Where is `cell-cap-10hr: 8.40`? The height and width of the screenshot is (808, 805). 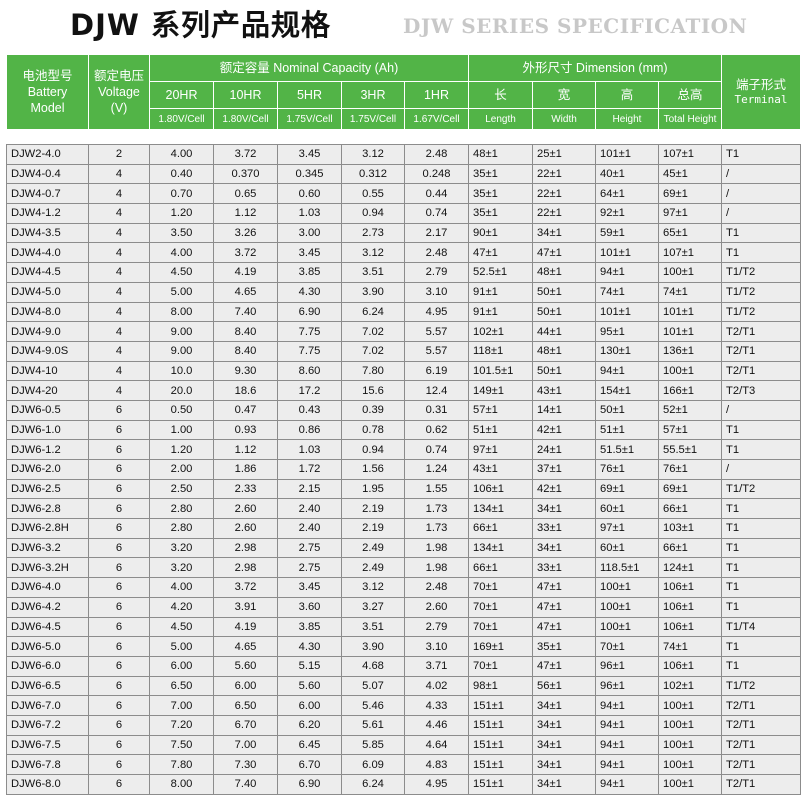
cell-cap-10hr: 8.40 is located at coordinates (245, 331).